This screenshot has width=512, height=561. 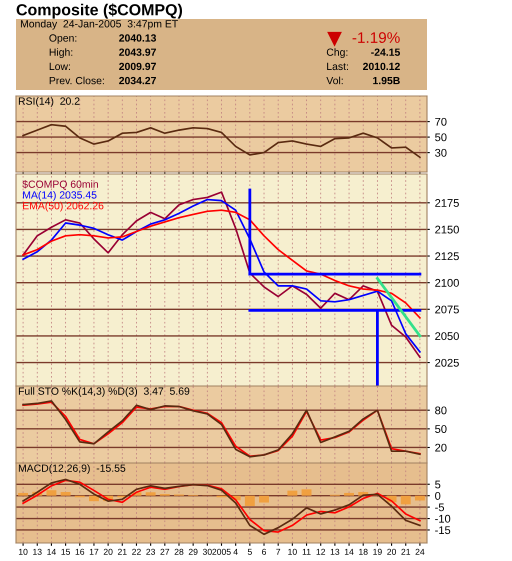 I want to click on x-tick-label: 17, so click(x=94, y=551).